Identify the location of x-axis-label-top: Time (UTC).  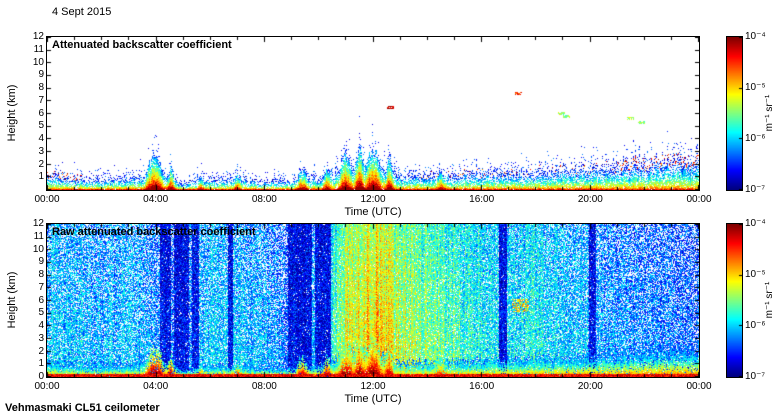
(373, 212).